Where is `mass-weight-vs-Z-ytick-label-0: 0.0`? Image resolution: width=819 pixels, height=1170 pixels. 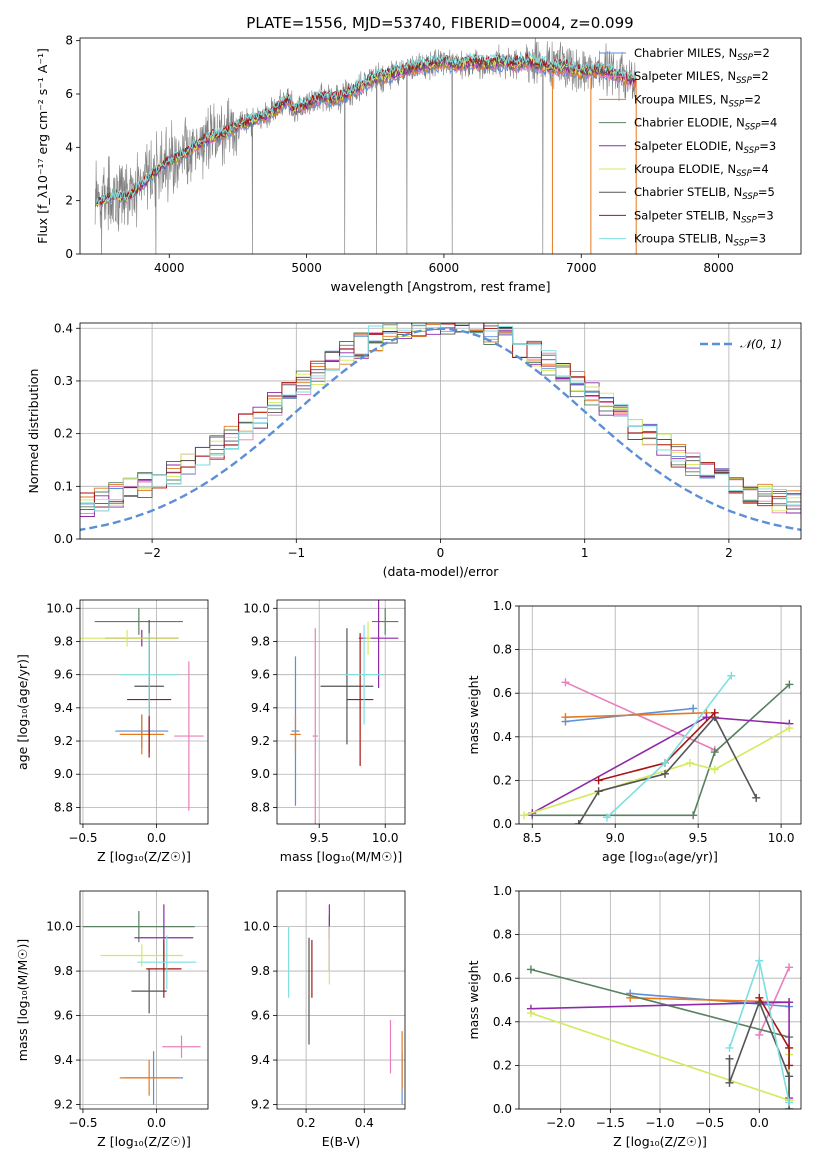
mass-weight-vs-Z-ytick-label-0: 0.0 is located at coordinates (502, 1109).